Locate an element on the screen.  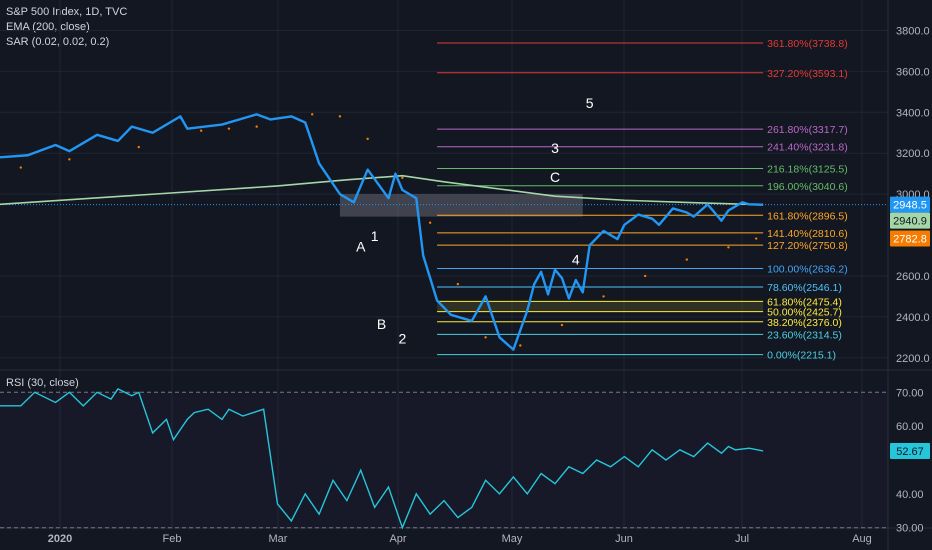
wave-label: 4 is located at coordinates (576, 260).